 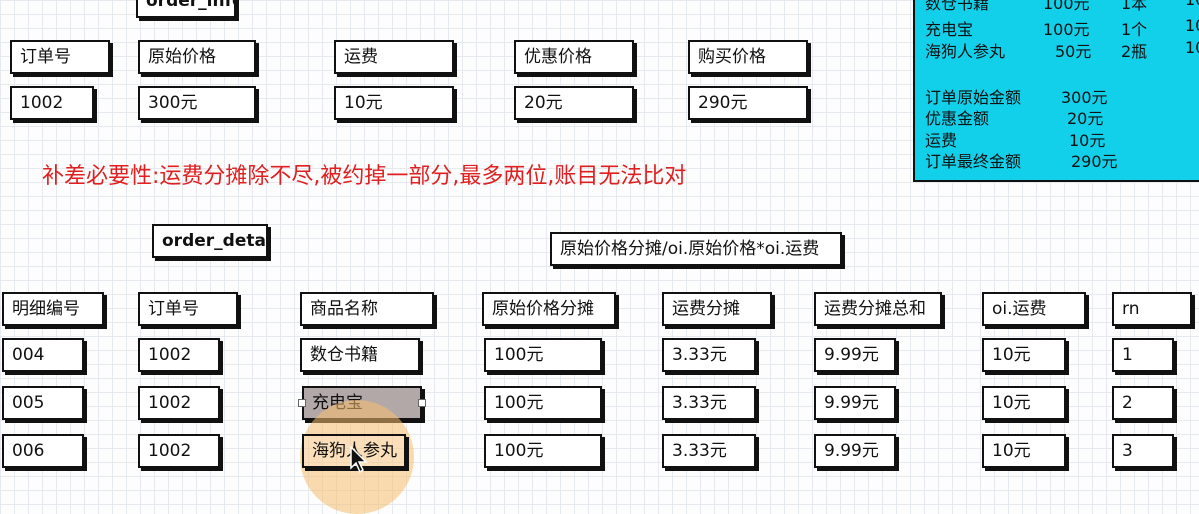 I want to click on mouse-cursor-icon, so click(x=359, y=460).